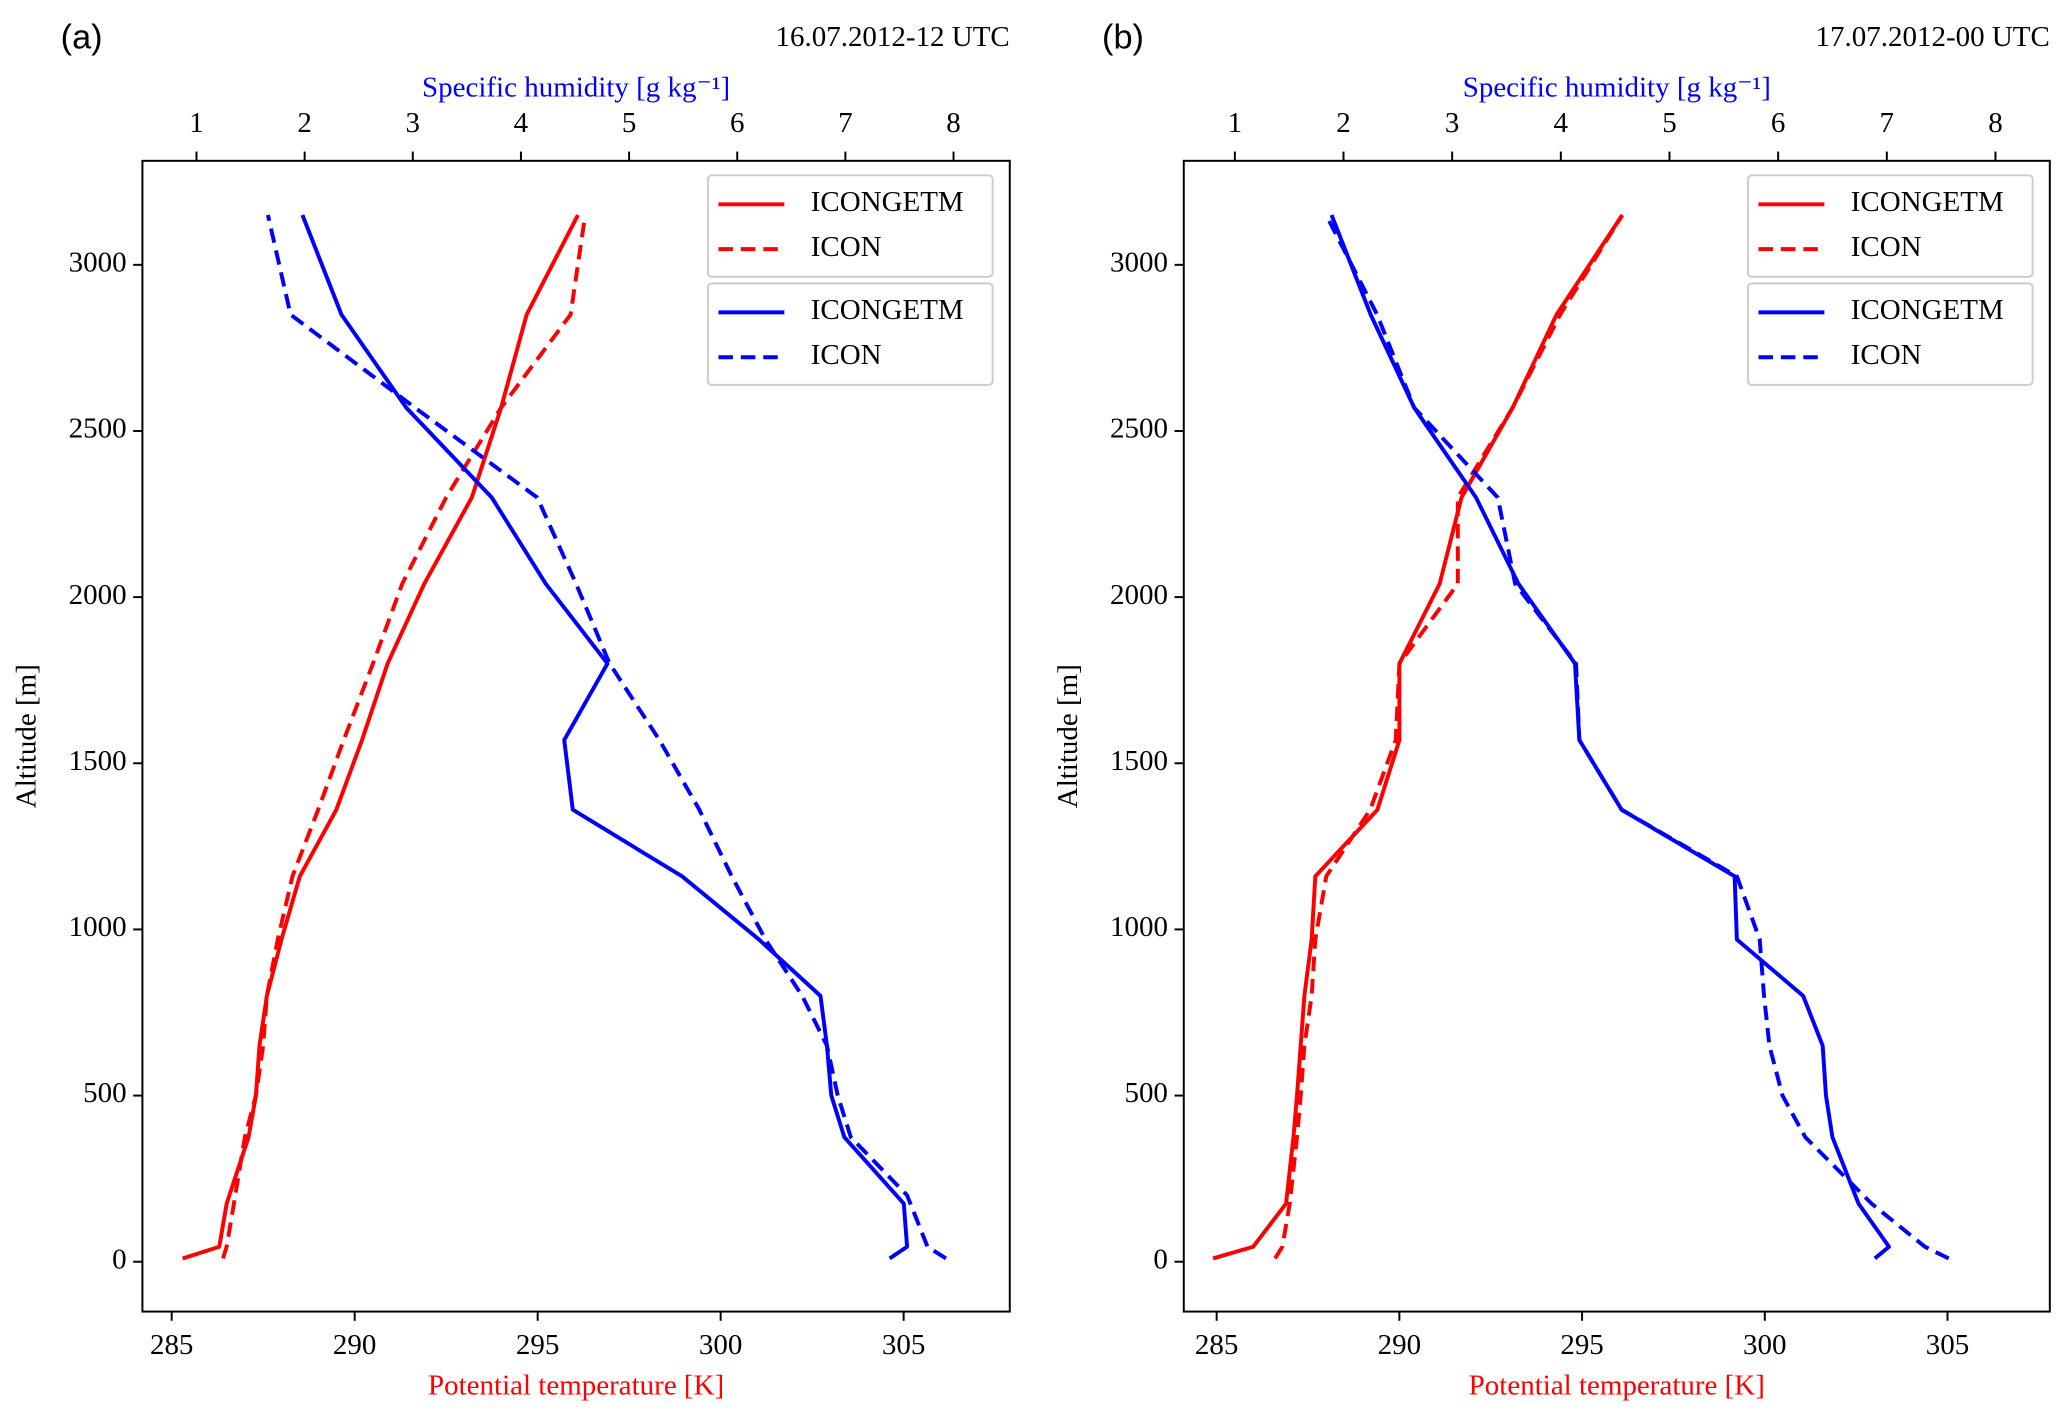 The width and height of the screenshot is (2067, 1419). Describe the element at coordinates (1123, 38) in the screenshot. I see `panel-label: (b)` at that location.